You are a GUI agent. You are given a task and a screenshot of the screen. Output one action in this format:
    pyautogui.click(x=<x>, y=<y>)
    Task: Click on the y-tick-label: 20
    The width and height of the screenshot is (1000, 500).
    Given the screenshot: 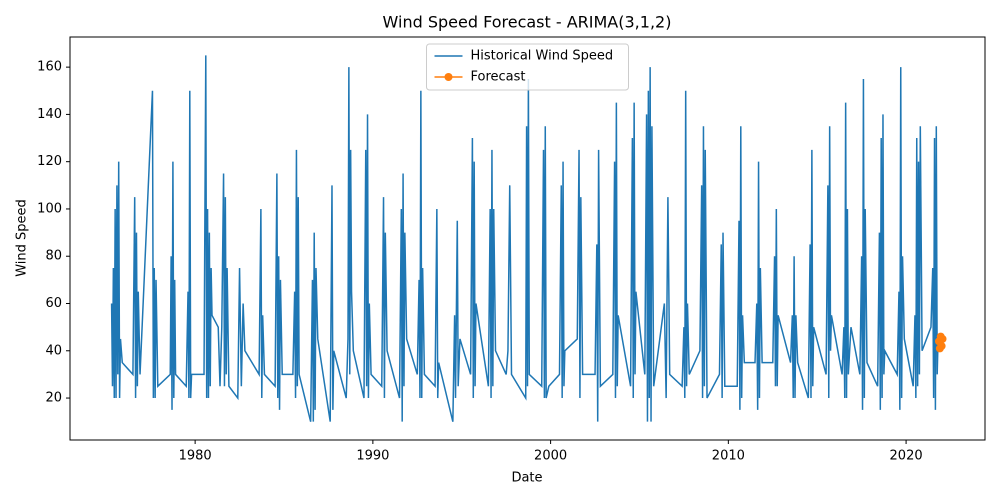 What is the action you would take?
    pyautogui.click(x=53, y=398)
    